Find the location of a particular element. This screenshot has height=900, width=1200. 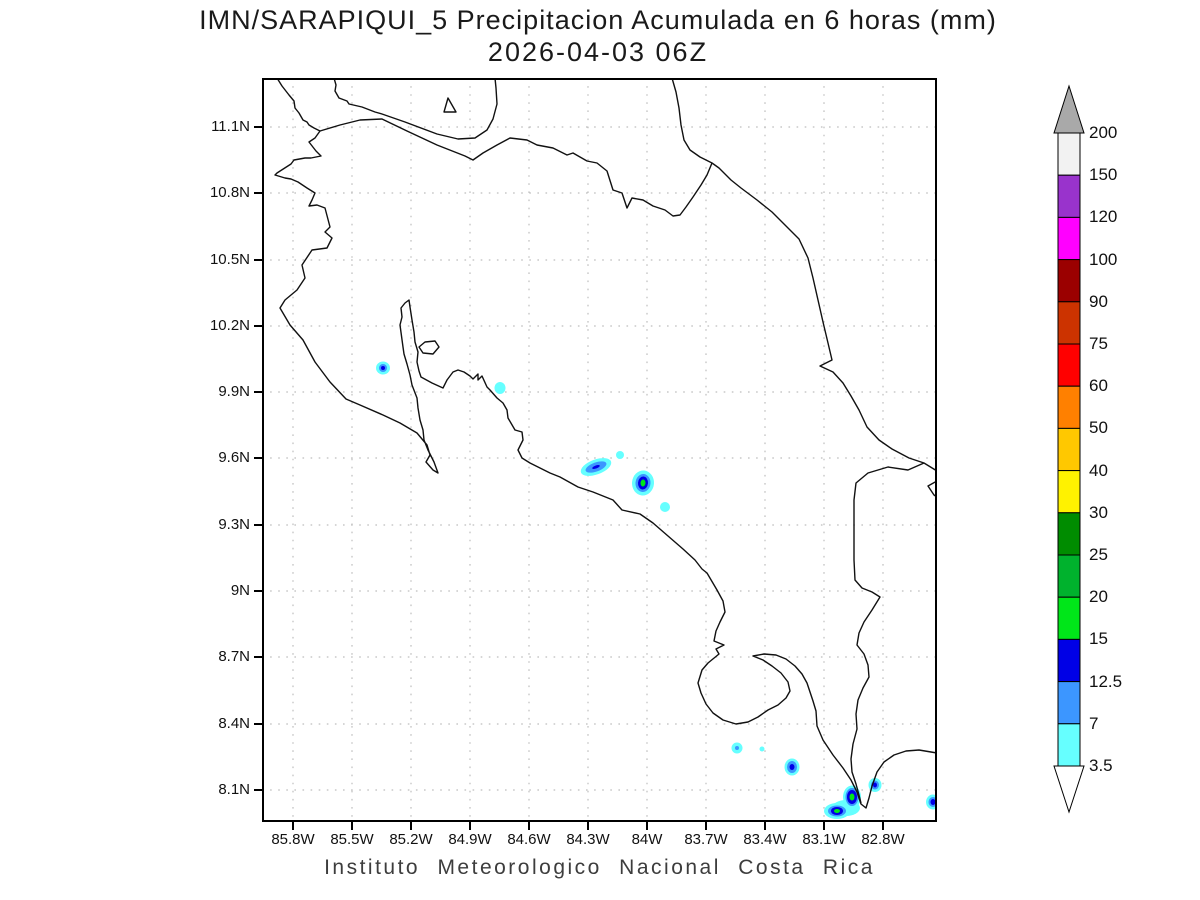

lat-tick-label: 11.1N is located at coordinates (230, 126).